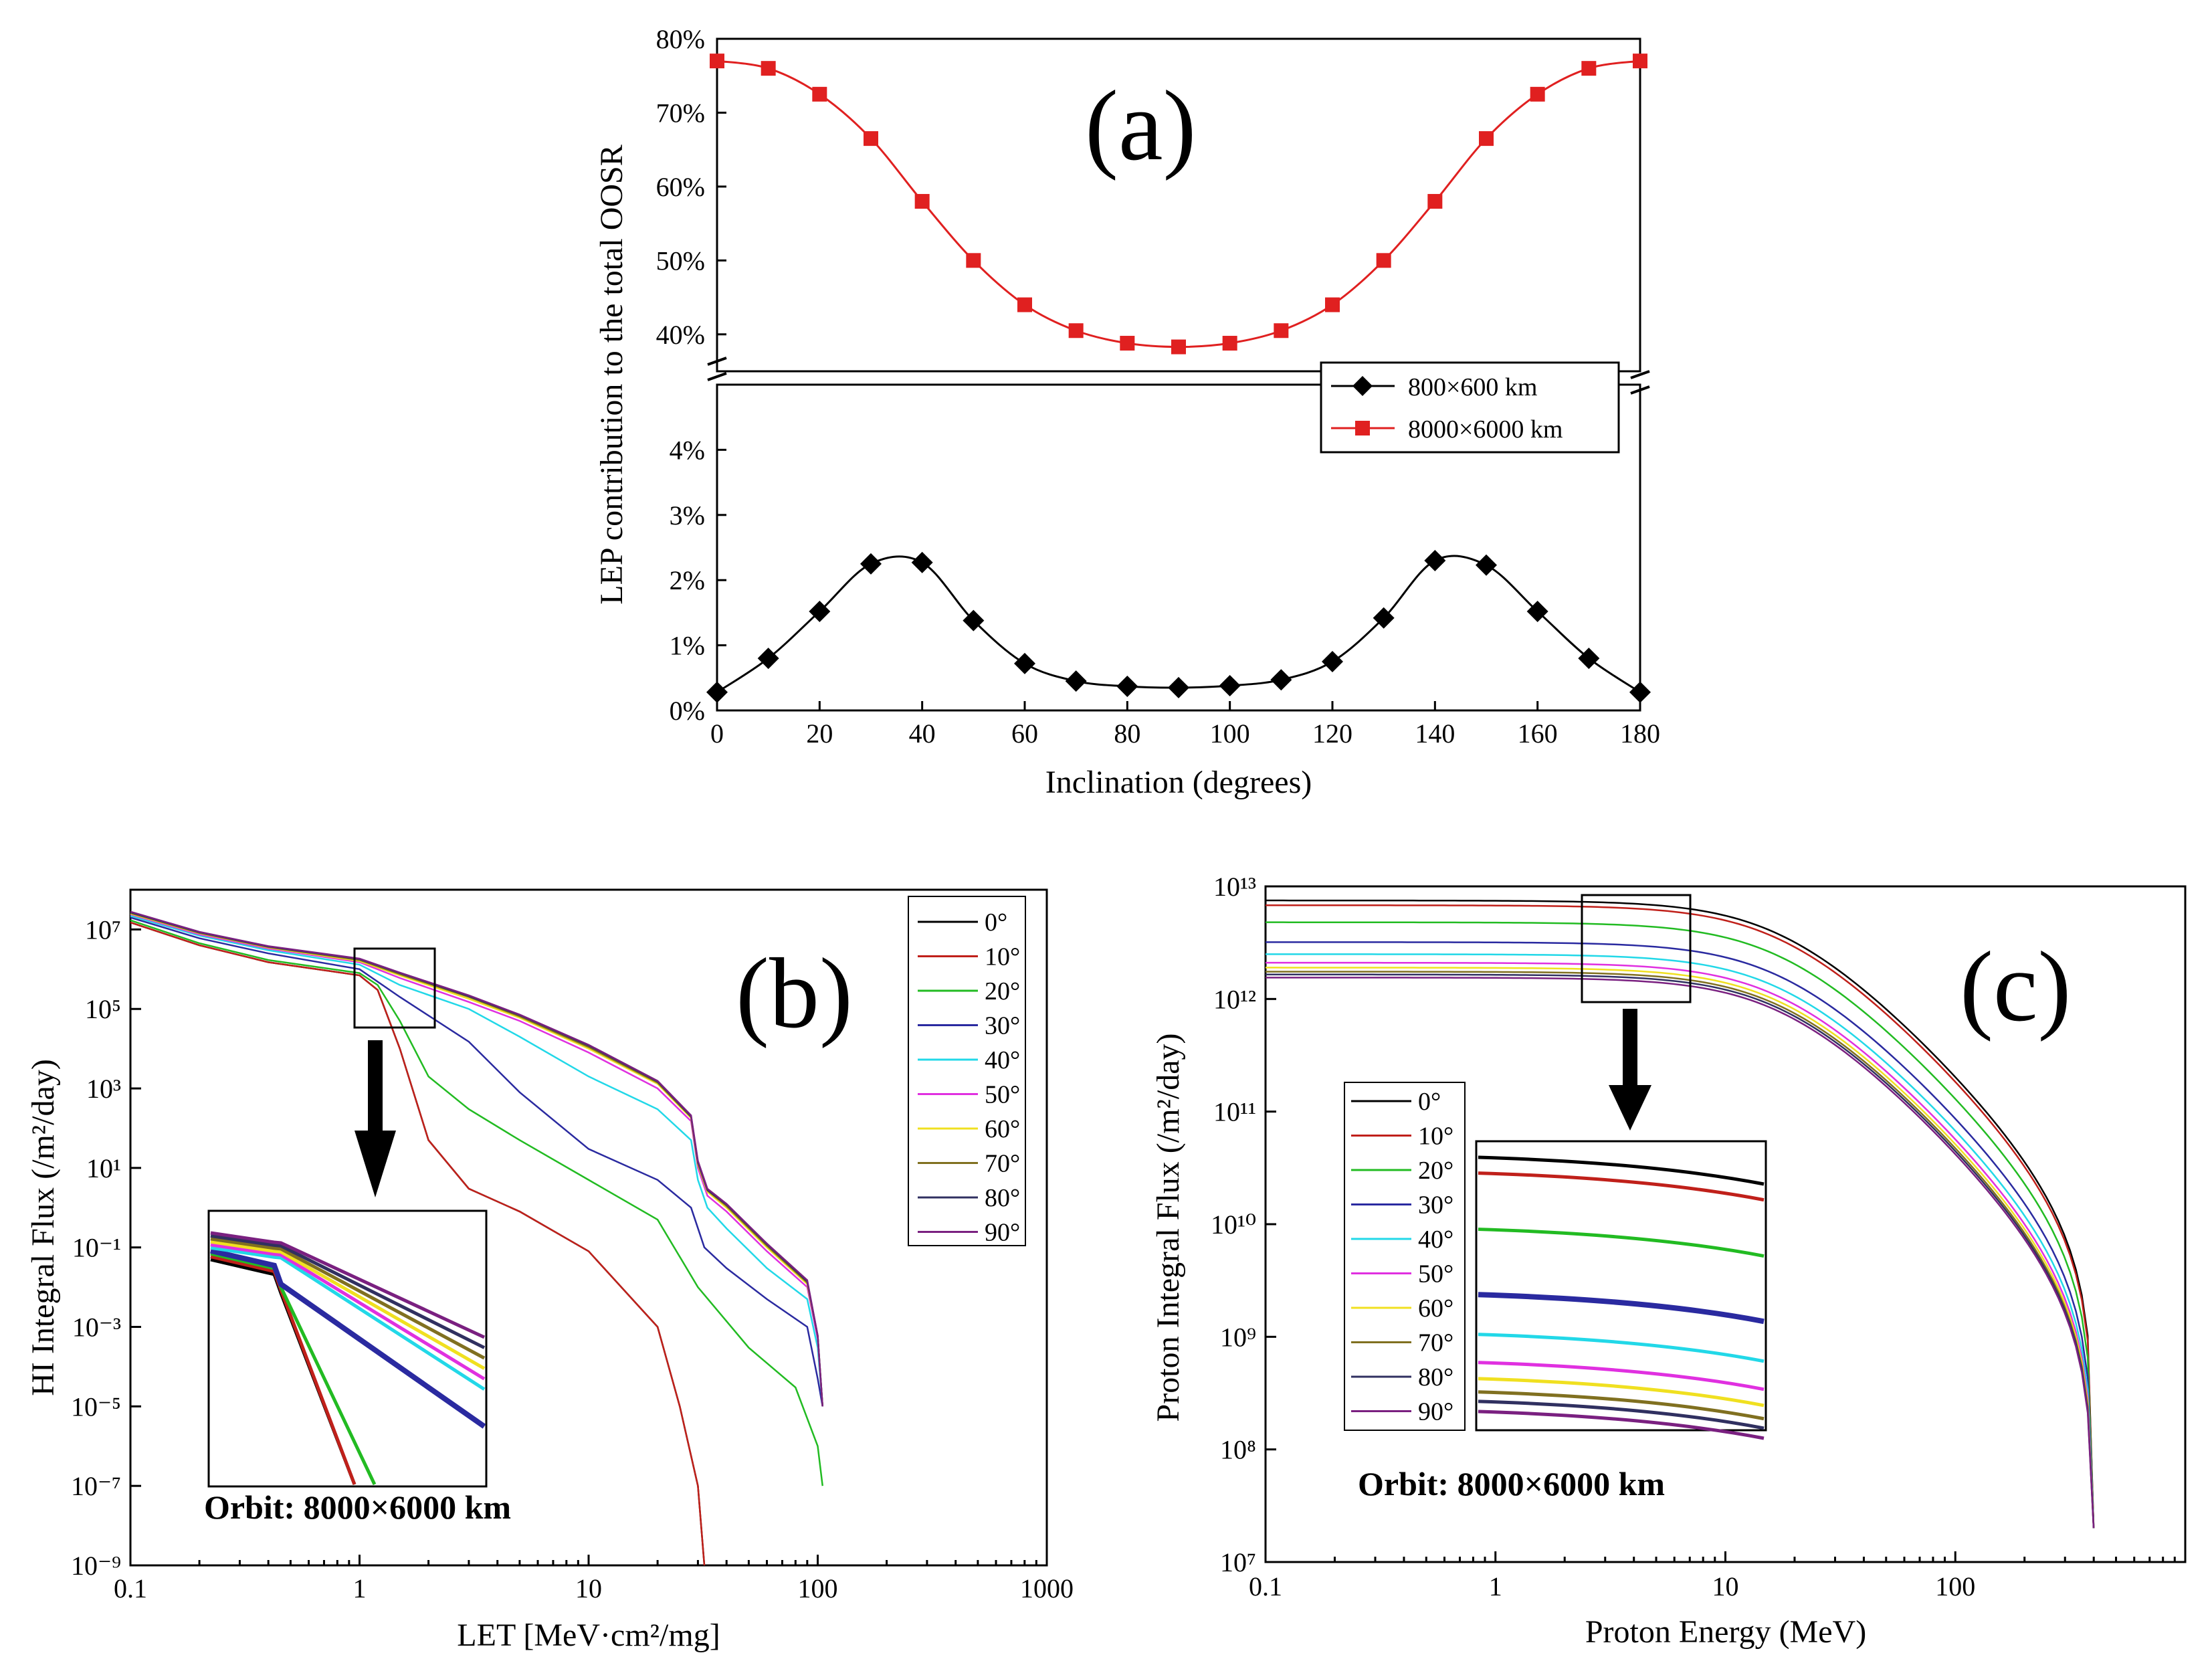 The width and height of the screenshot is (2212, 1653). Describe the element at coordinates (1362, 386) in the screenshot. I see `legend-diamond-marker` at that location.